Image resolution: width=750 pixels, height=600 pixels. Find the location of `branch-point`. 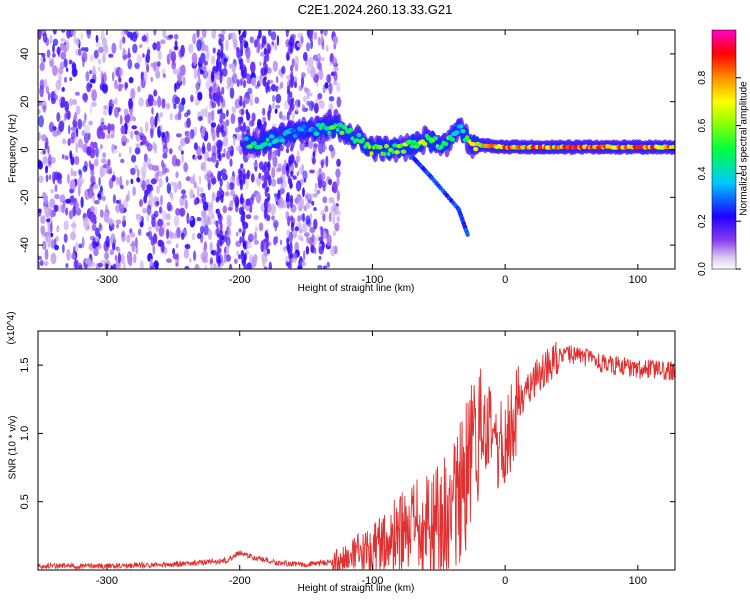

branch-point is located at coordinates (467, 234).